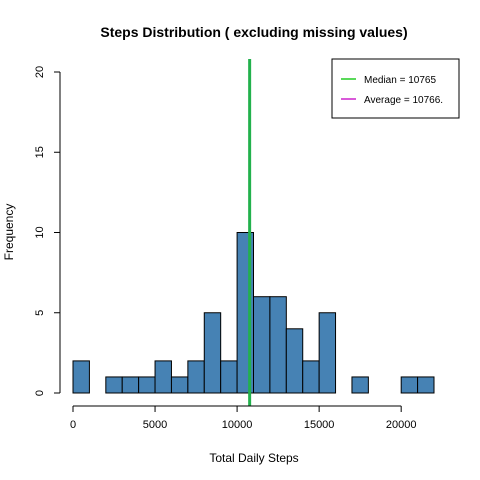 The image size is (480, 480). I want to click on y-tick-label: 10, so click(40, 232).